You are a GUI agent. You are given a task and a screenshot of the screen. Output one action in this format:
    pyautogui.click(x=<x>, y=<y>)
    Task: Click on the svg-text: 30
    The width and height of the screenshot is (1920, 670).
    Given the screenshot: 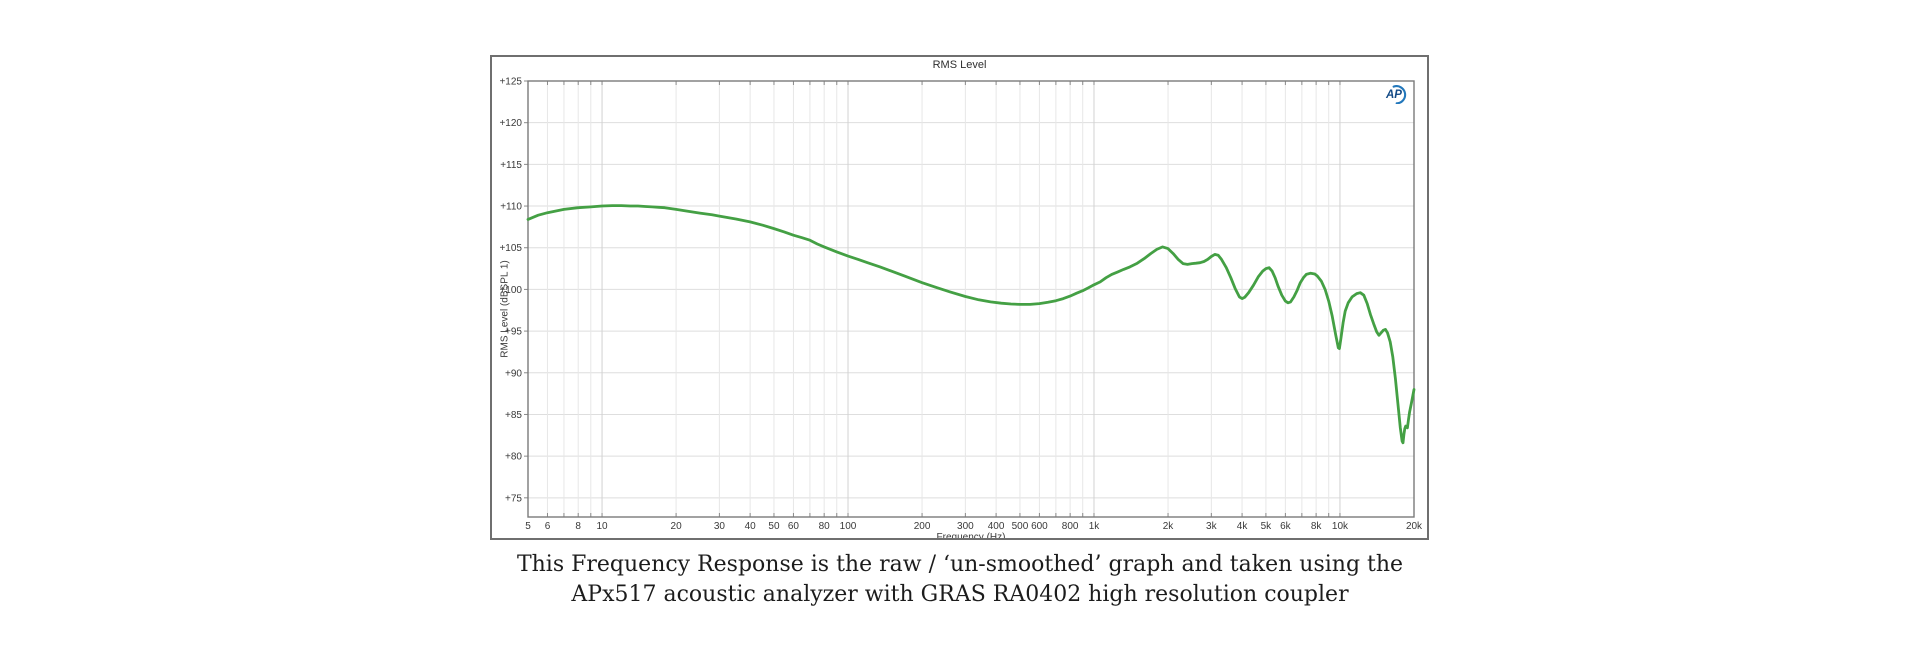 What is the action you would take?
    pyautogui.click(x=720, y=526)
    